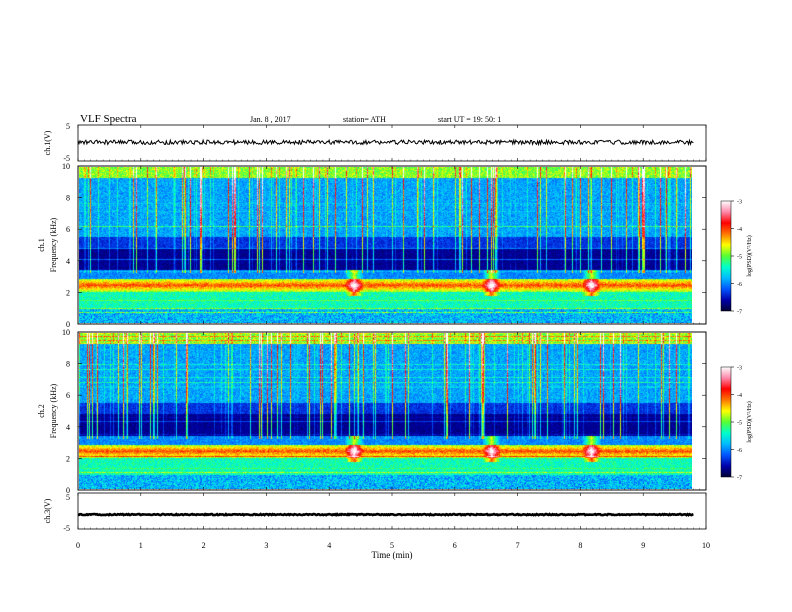 The width and height of the screenshot is (792, 612). Describe the element at coordinates (329, 545) in the screenshot. I see `time-tick-label: 4` at that location.